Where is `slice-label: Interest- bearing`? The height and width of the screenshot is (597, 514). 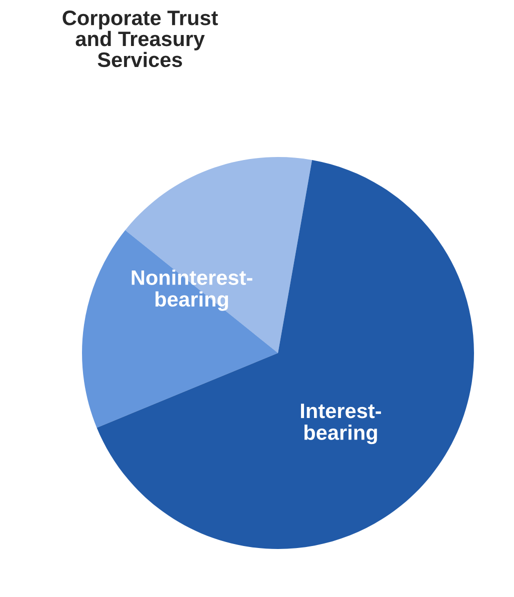 slice-label: Interest- bearing is located at coordinates (341, 424).